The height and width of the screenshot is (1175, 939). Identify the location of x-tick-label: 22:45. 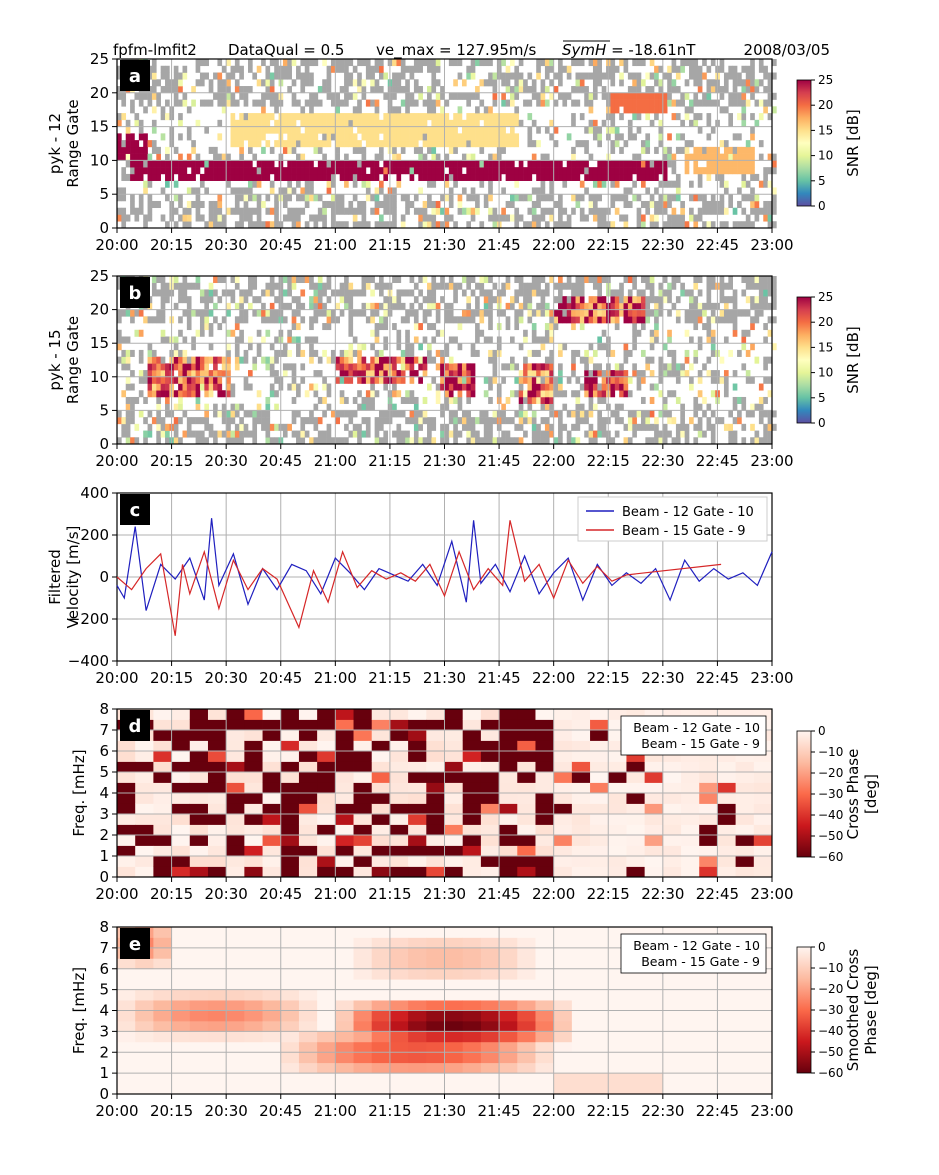
(717, 678).